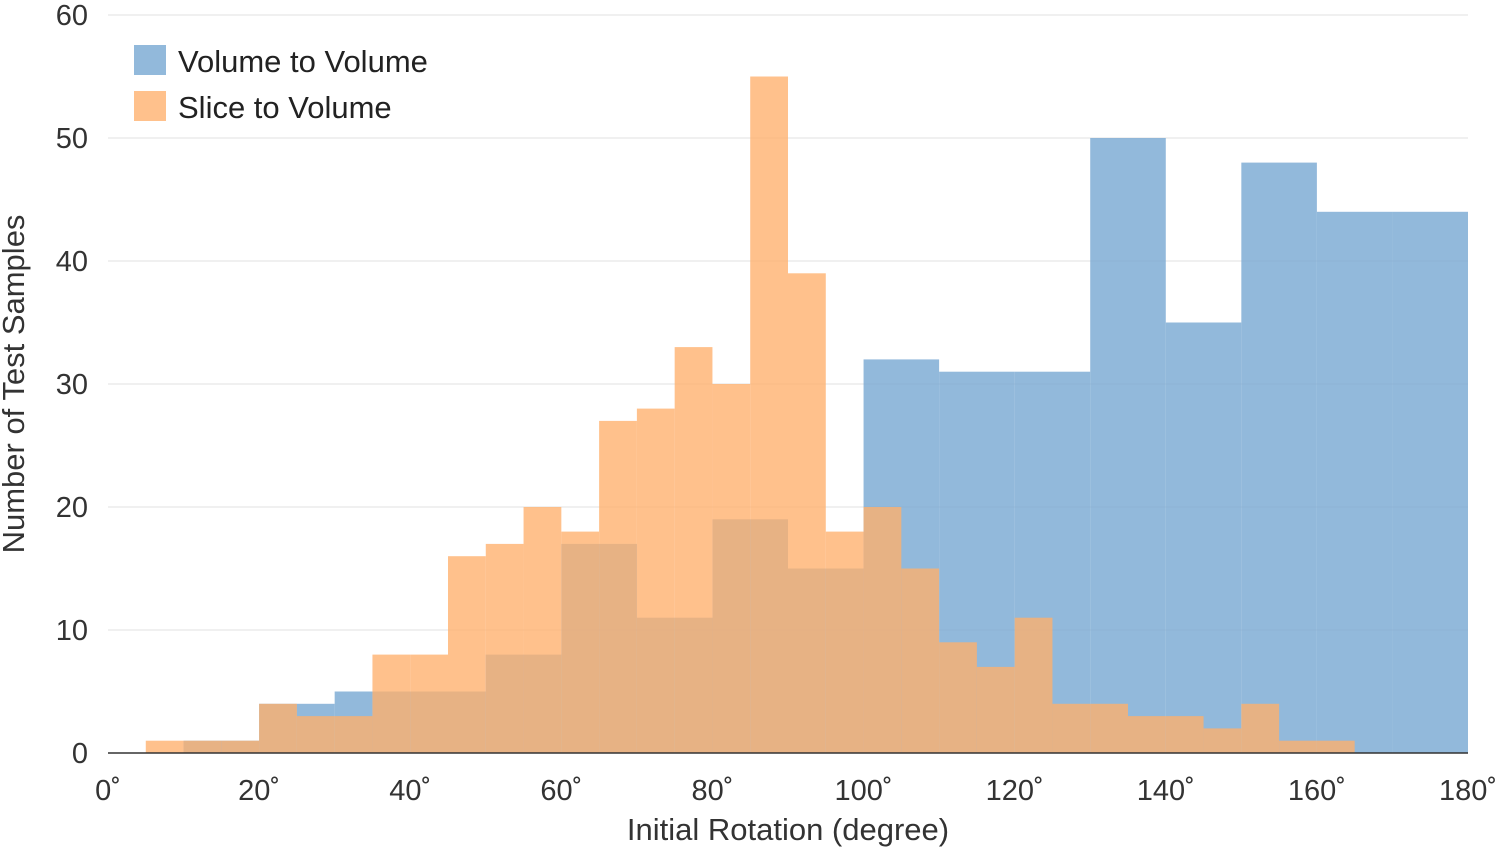  Describe the element at coordinates (864, 791) in the screenshot. I see `x-tick-label: 100˚` at that location.